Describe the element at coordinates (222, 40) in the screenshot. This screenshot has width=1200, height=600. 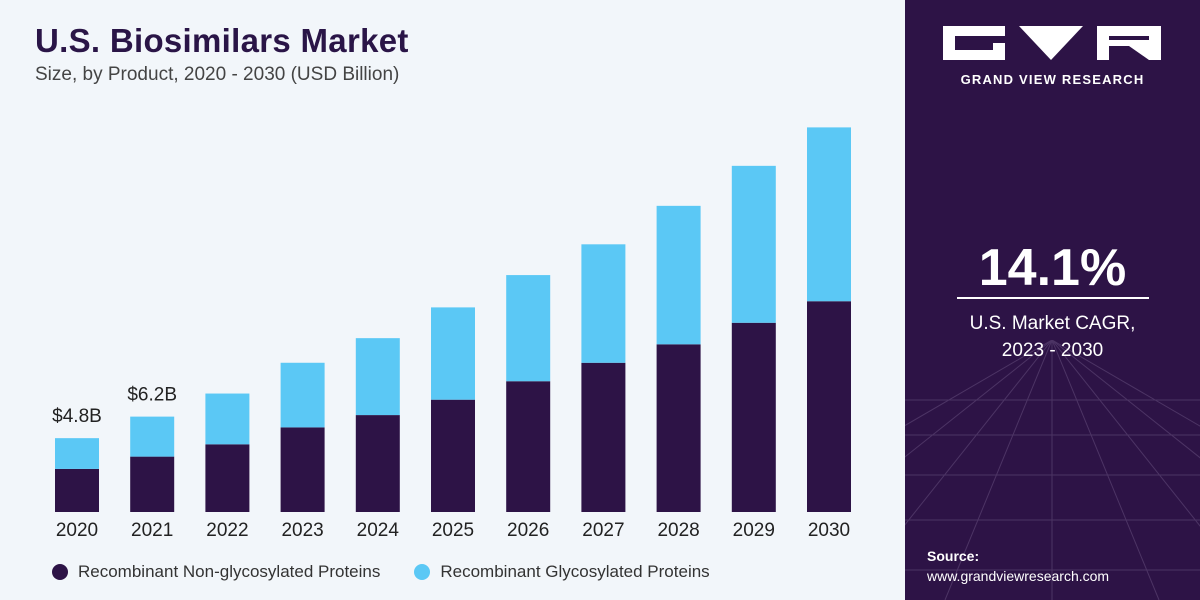
I see `chart-title: U.S. Biosimilars Market` at that location.